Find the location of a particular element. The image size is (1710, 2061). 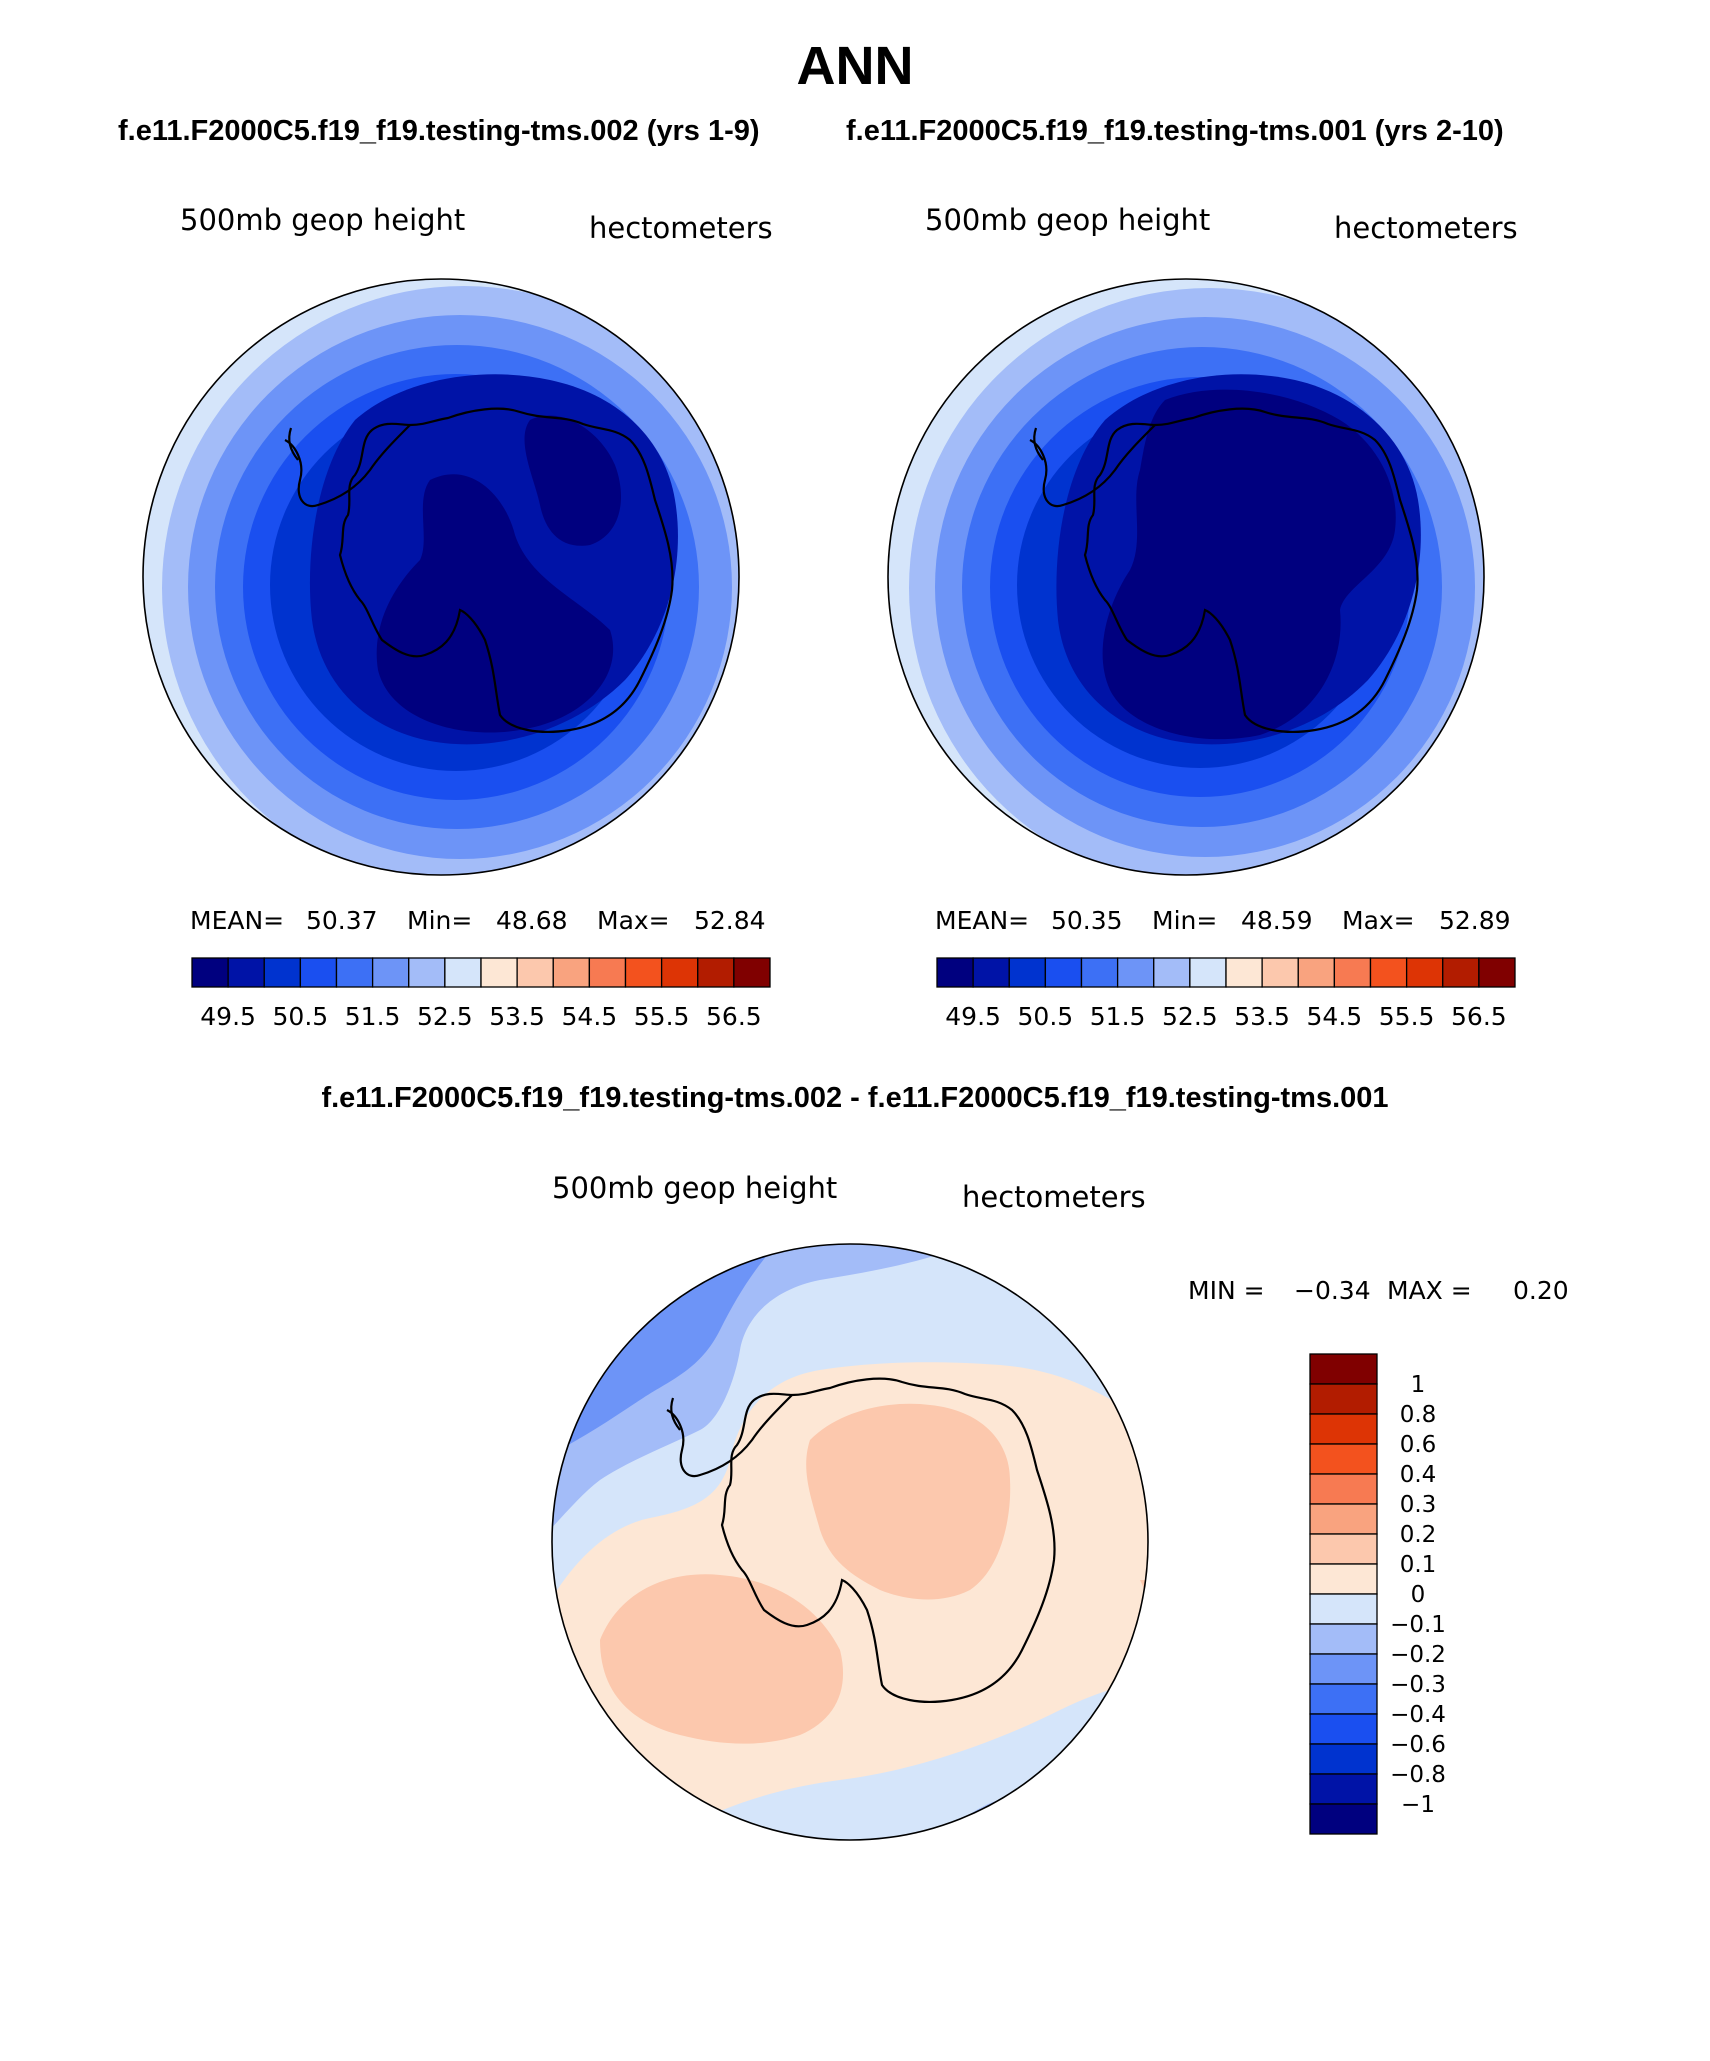

diff-colorbar-tick-label: −0.2 is located at coordinates (1418, 1655).